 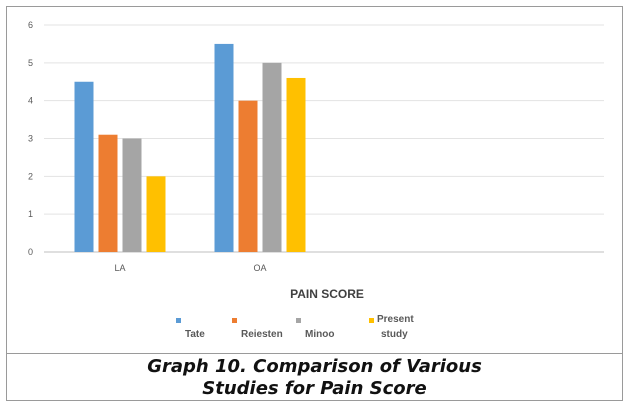 What do you see at coordinates (190, 268) in the screenshot?
I see `x-axis-tick-labels: LA OA` at bounding box center [190, 268].